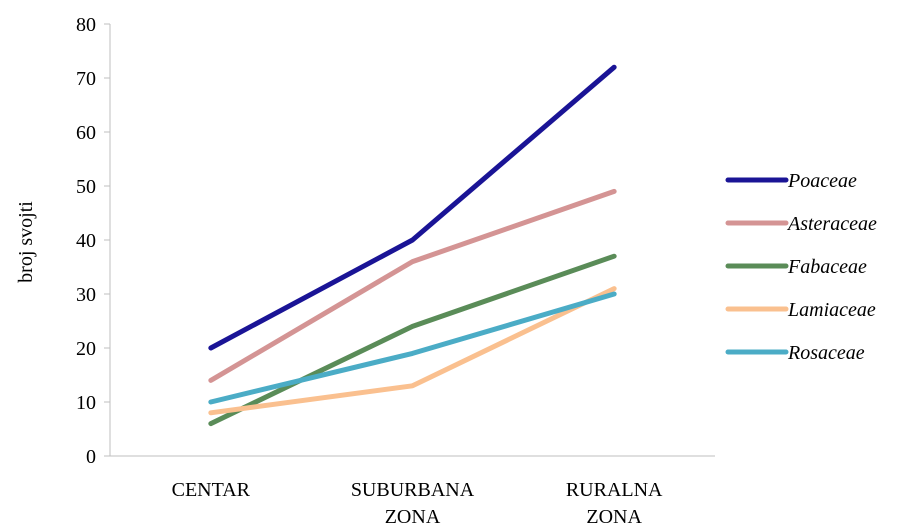  I want to click on x-tick-label: CENTAR, so click(211, 490).